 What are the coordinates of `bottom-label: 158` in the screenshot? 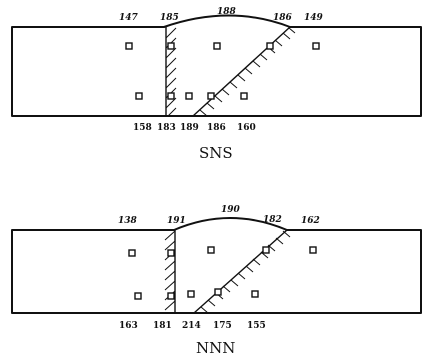 It's located at (142, 128).